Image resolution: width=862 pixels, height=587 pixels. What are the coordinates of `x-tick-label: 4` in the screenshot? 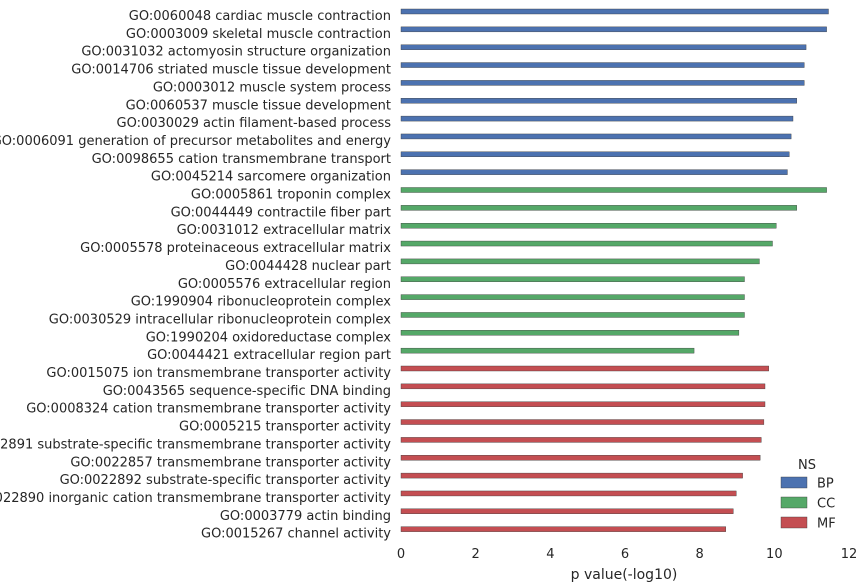 It's located at (550, 554).